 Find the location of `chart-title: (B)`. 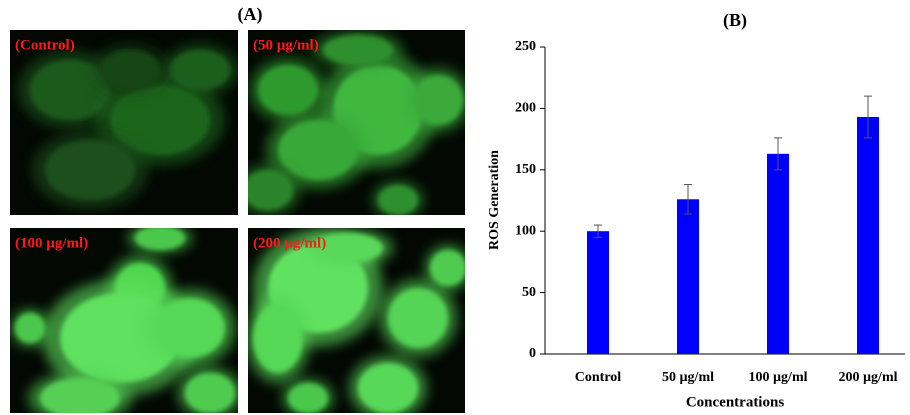

chart-title: (B) is located at coordinates (735, 20).